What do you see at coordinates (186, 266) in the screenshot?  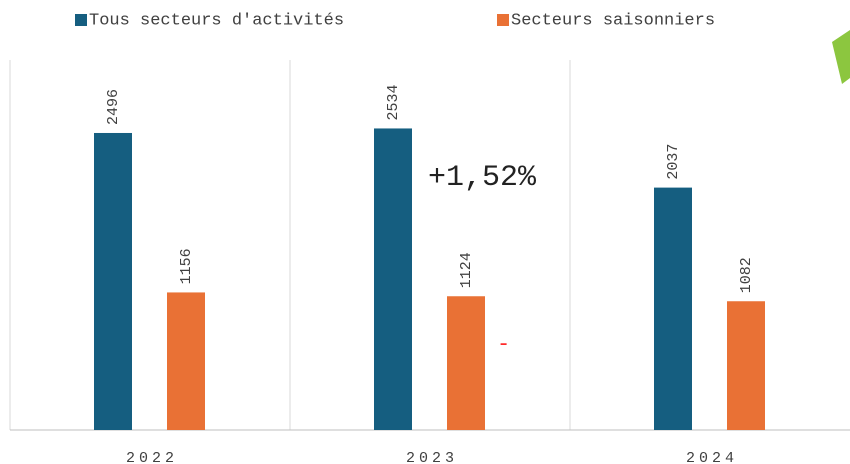 I see `data-label: 1156` at bounding box center [186, 266].